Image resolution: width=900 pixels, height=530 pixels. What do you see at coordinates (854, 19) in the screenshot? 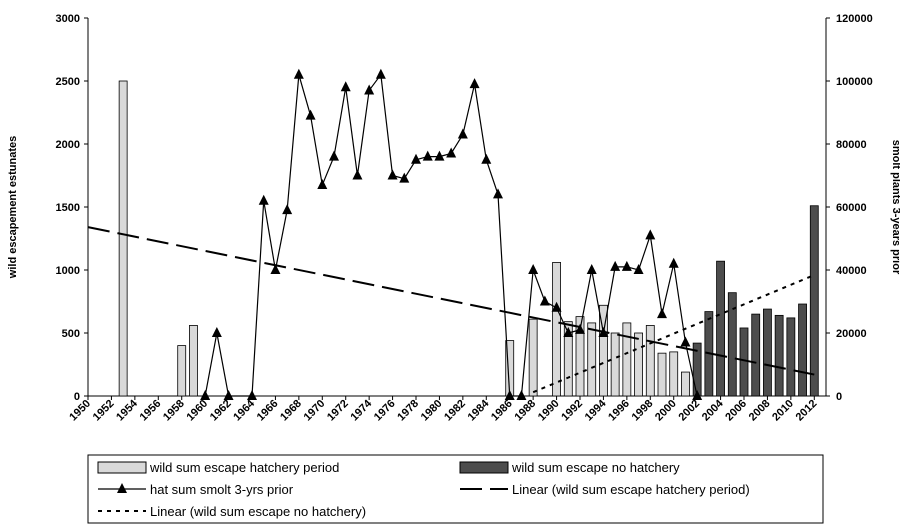
I see `y2-tick-label: 120000` at bounding box center [854, 19].